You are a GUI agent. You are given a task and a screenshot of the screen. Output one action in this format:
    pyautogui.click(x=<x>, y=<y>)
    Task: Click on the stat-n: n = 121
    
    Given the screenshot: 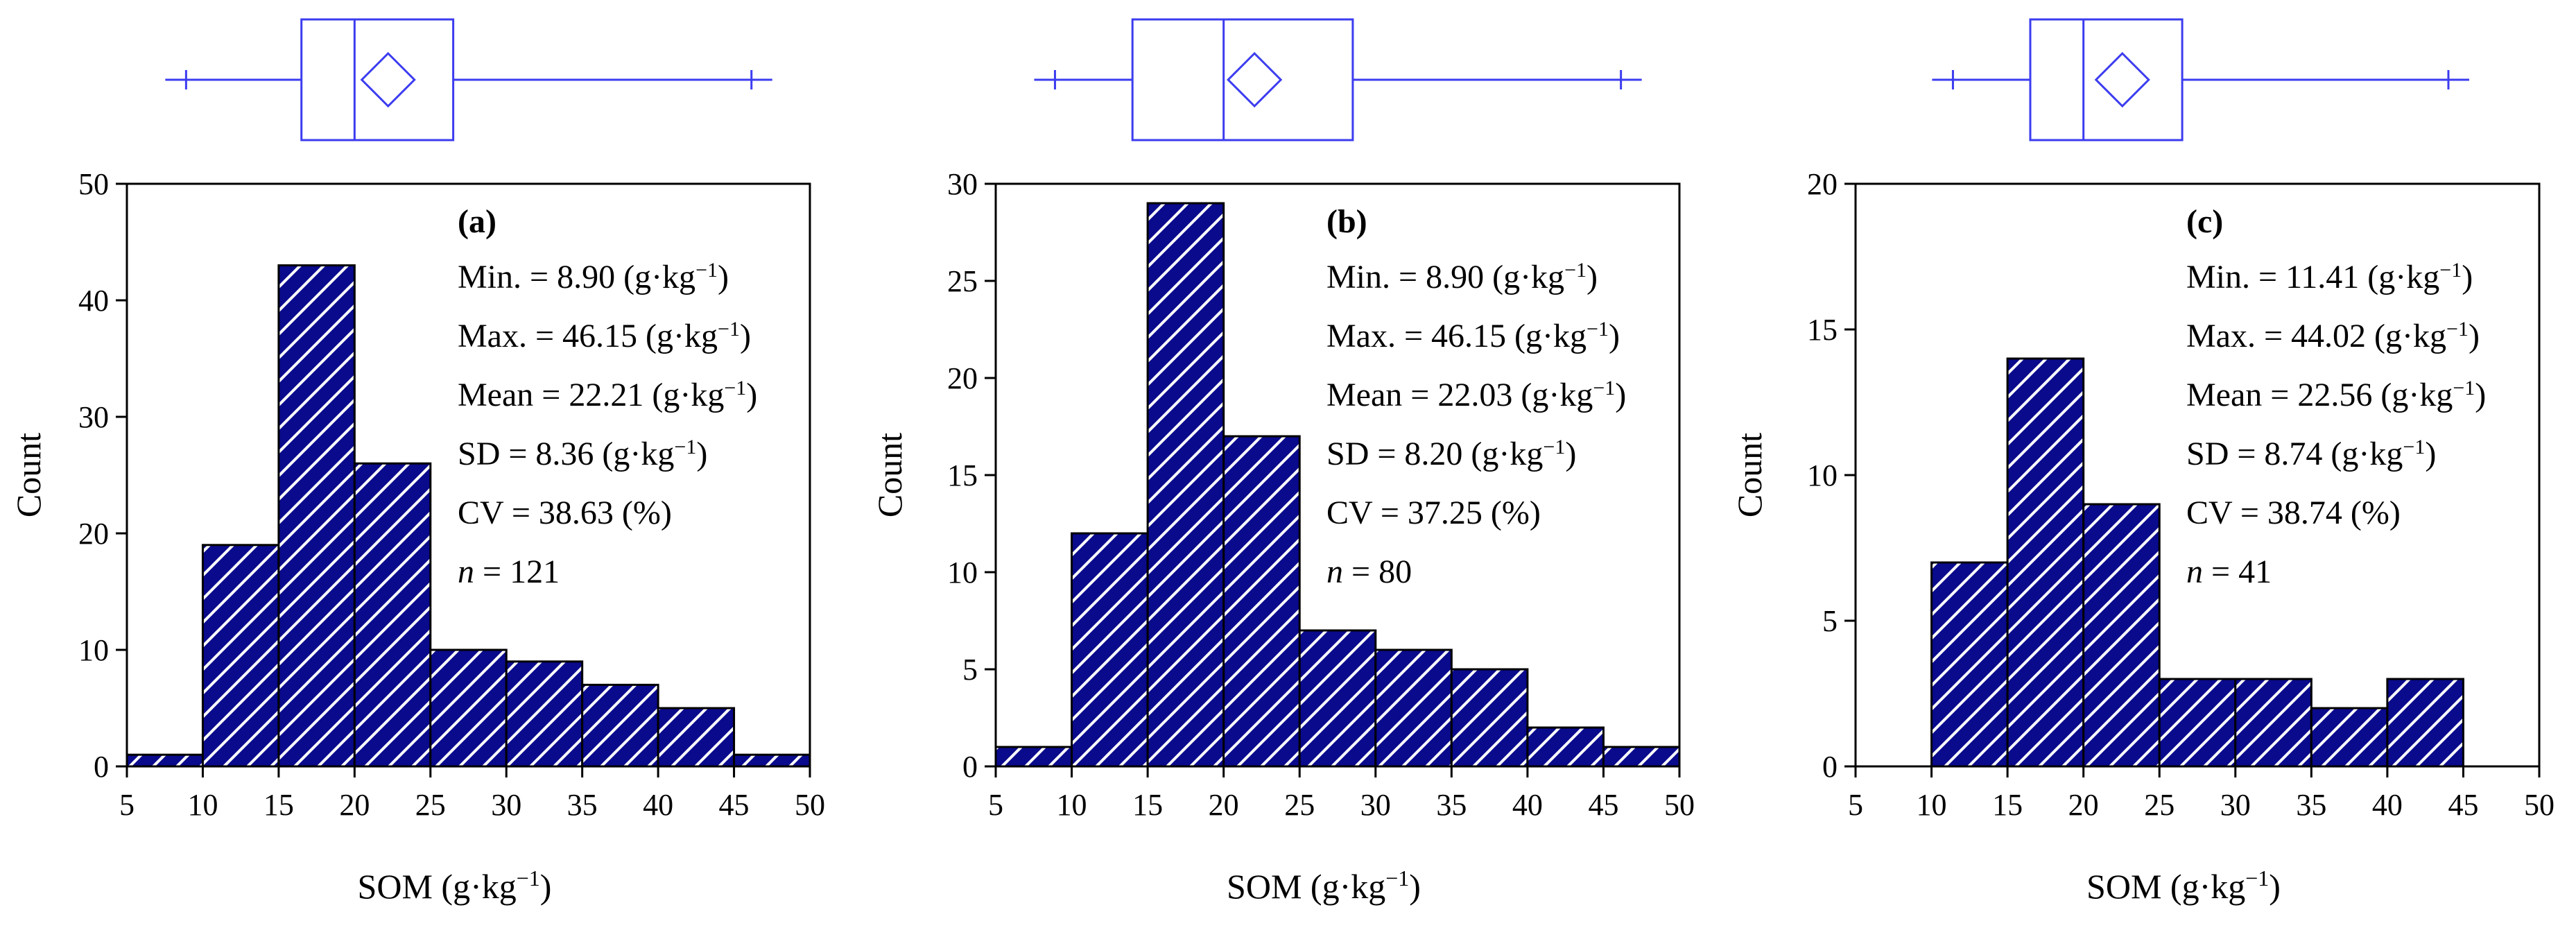 What is the action you would take?
    pyautogui.click(x=509, y=572)
    